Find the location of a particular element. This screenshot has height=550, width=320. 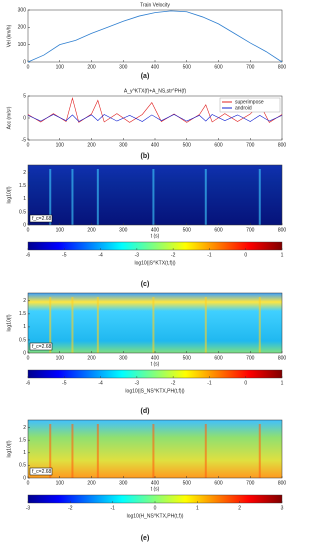

colorbar-label: log10(|S^KTX(t,f)|) is located at coordinates (154, 263).